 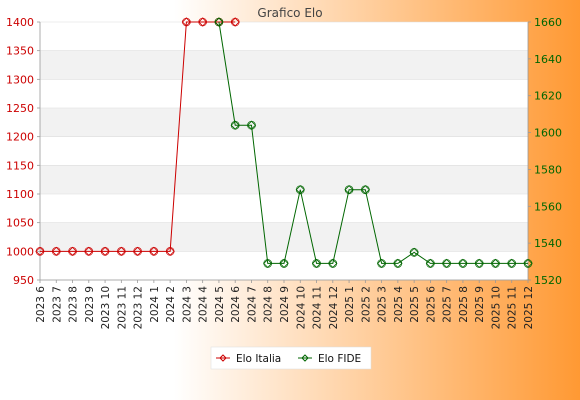 What do you see at coordinates (20, 108) in the screenshot?
I see `left-tick-label: 1250` at bounding box center [20, 108].